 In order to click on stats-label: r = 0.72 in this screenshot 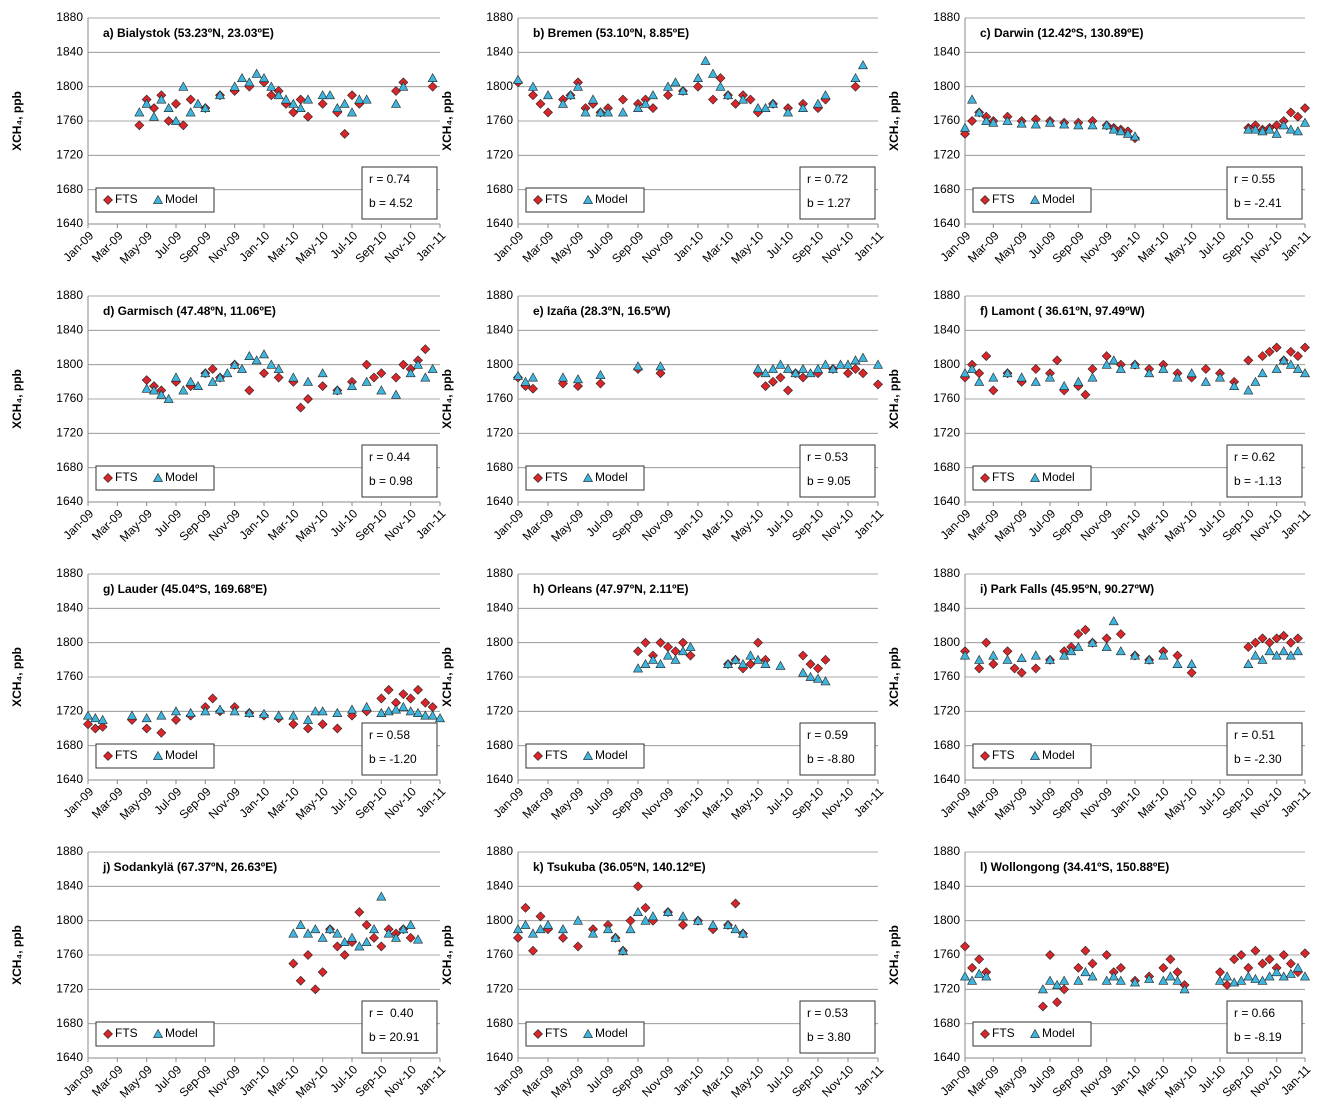, I will do `click(827, 179)`.